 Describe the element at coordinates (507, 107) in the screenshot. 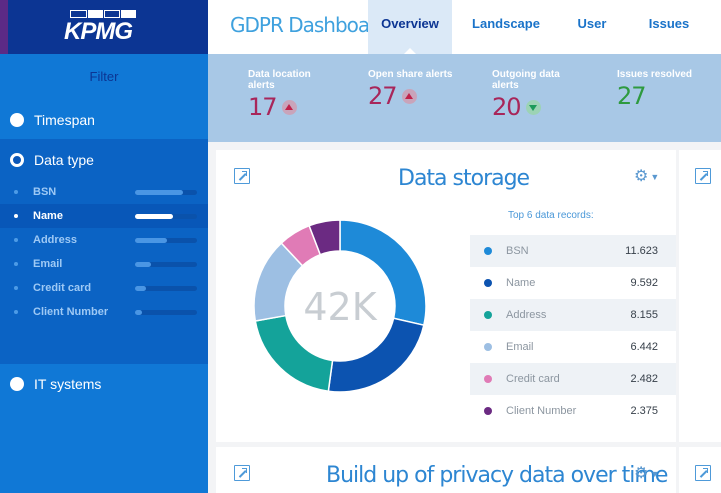

I see `alert-number: 20` at that location.